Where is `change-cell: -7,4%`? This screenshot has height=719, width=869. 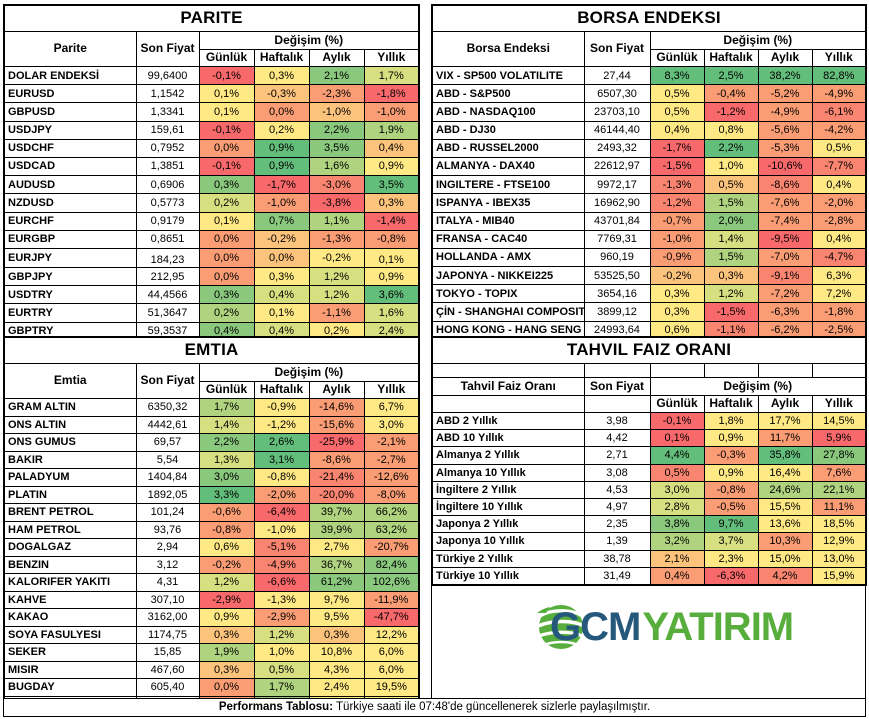 change-cell: -7,4% is located at coordinates (785, 221).